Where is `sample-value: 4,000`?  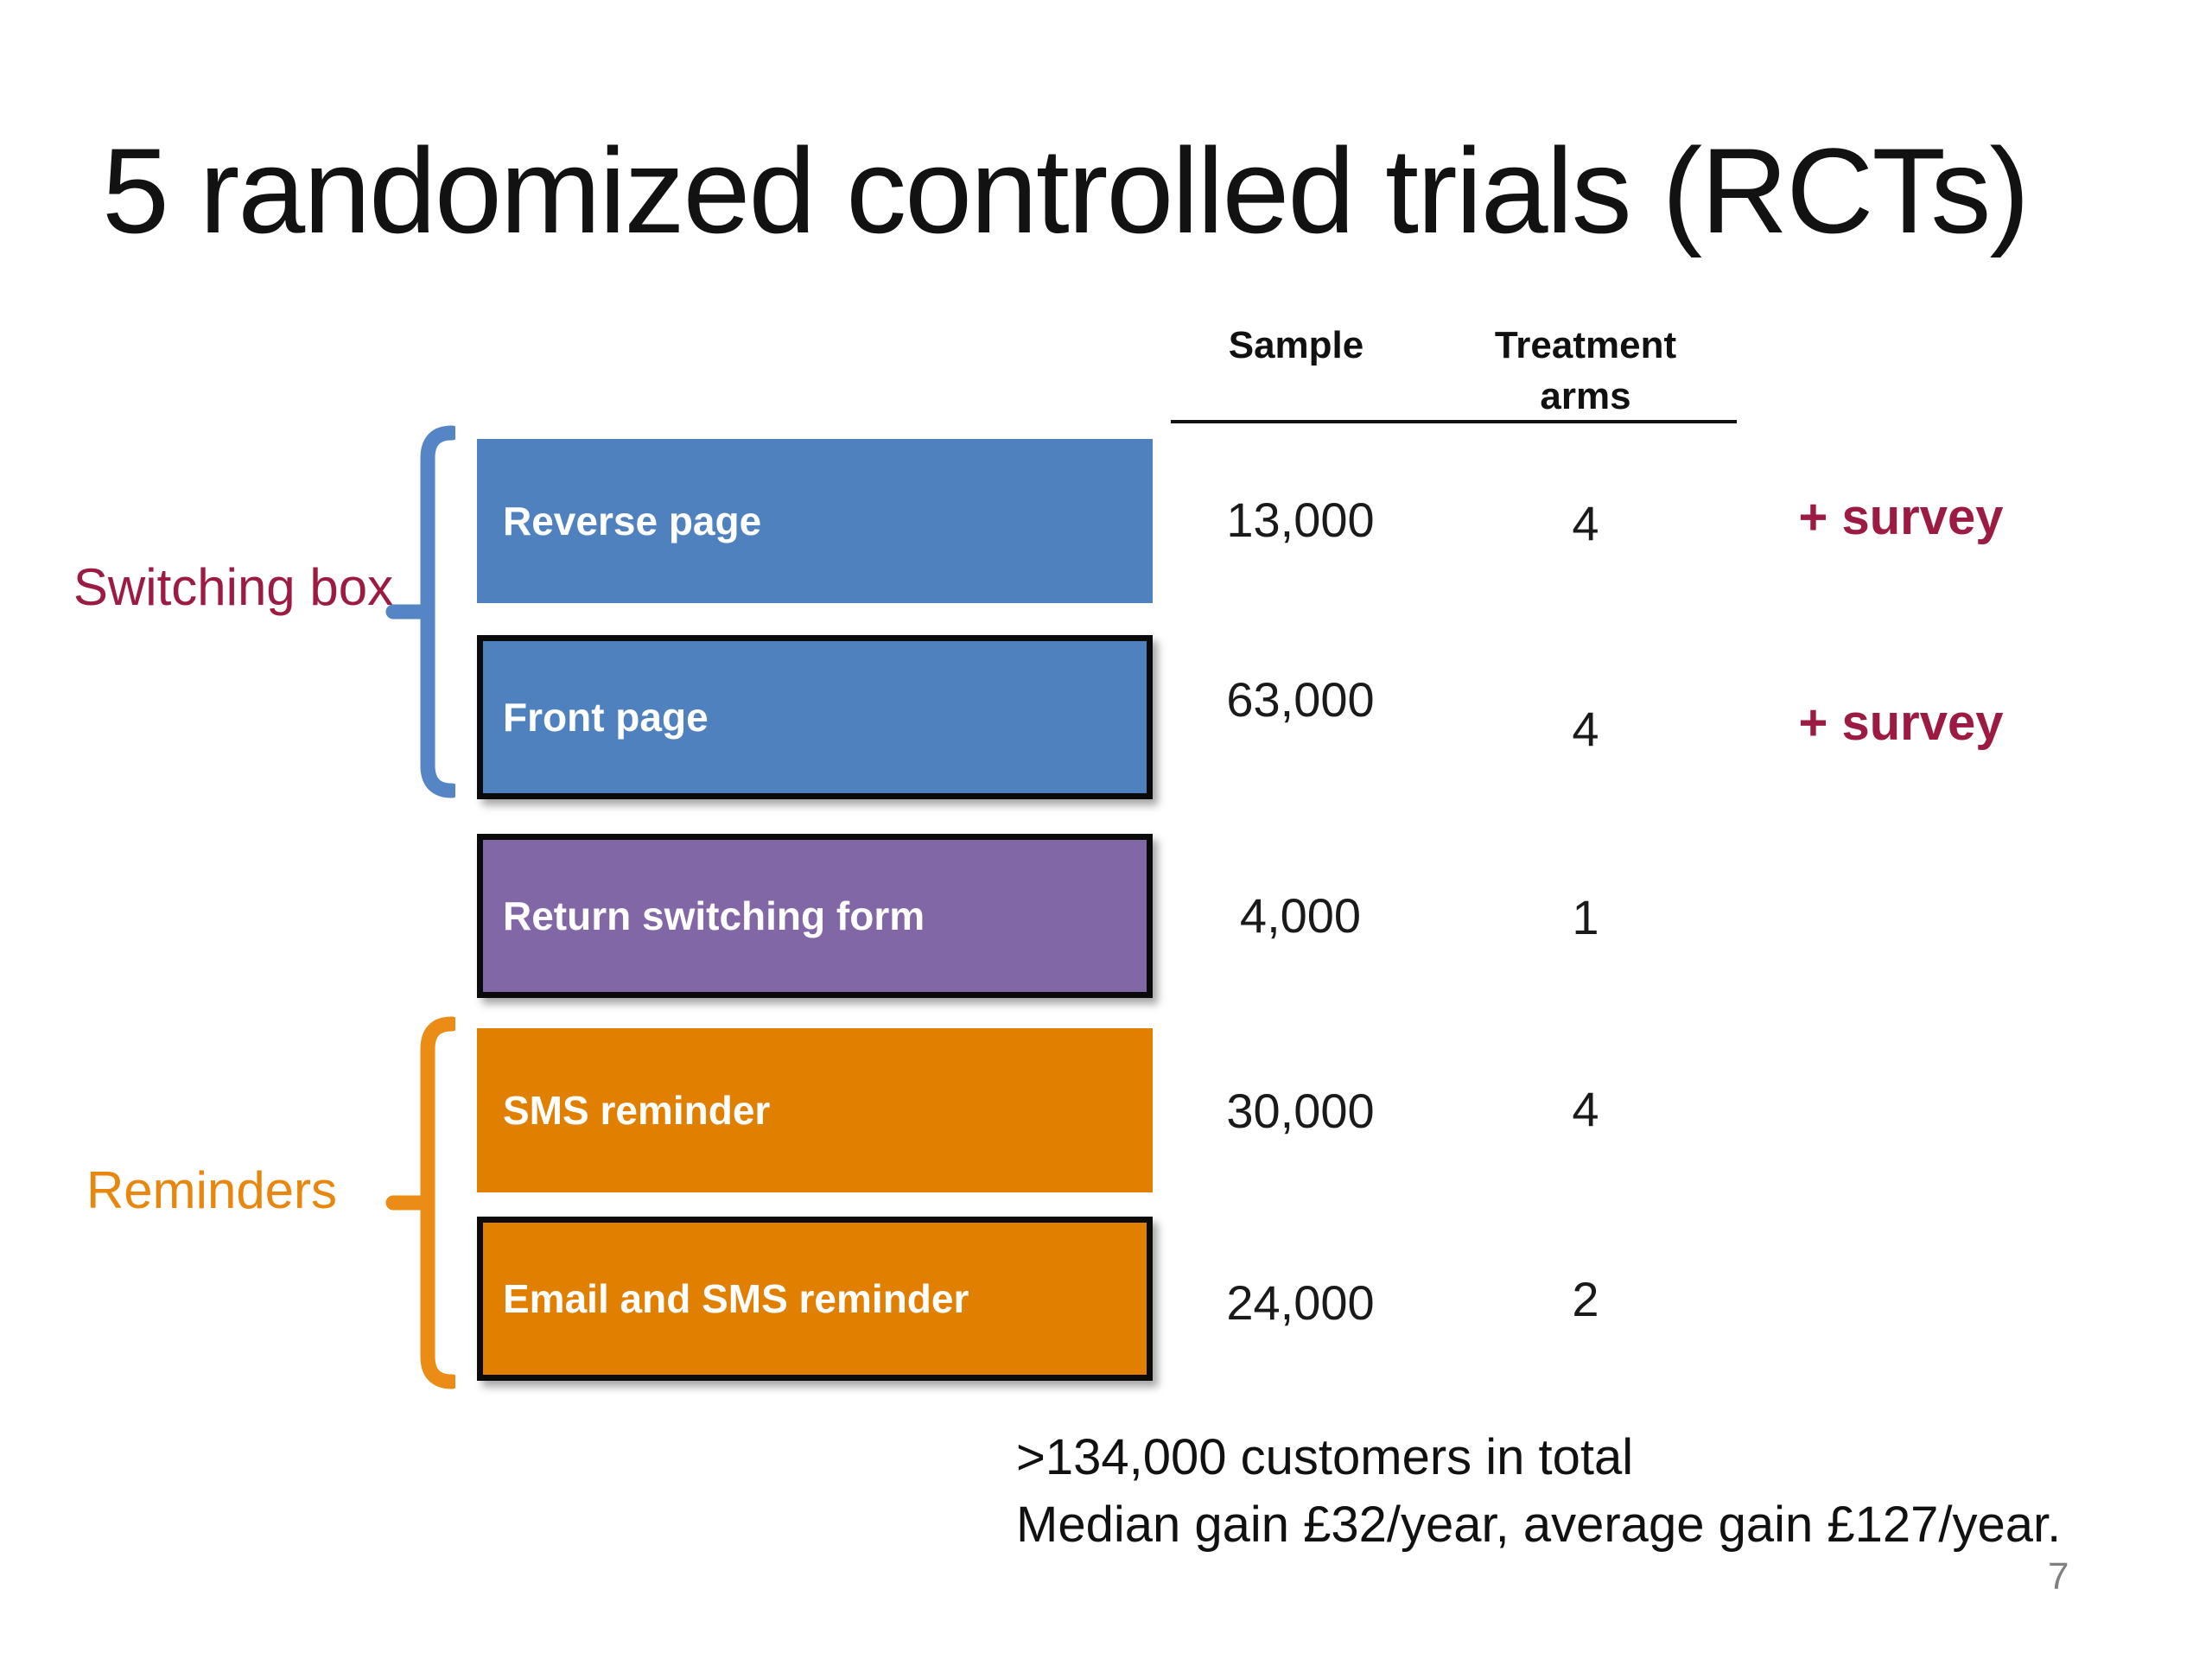
sample-value: 4,000 is located at coordinates (1300, 915).